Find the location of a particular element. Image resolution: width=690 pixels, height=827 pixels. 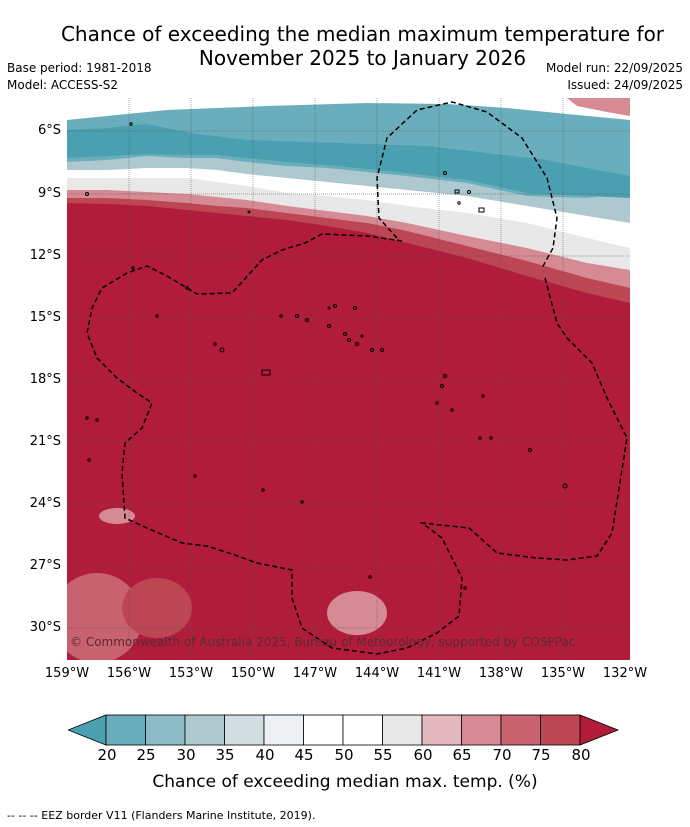

colorbar-tick: 35 is located at coordinates (225, 755).